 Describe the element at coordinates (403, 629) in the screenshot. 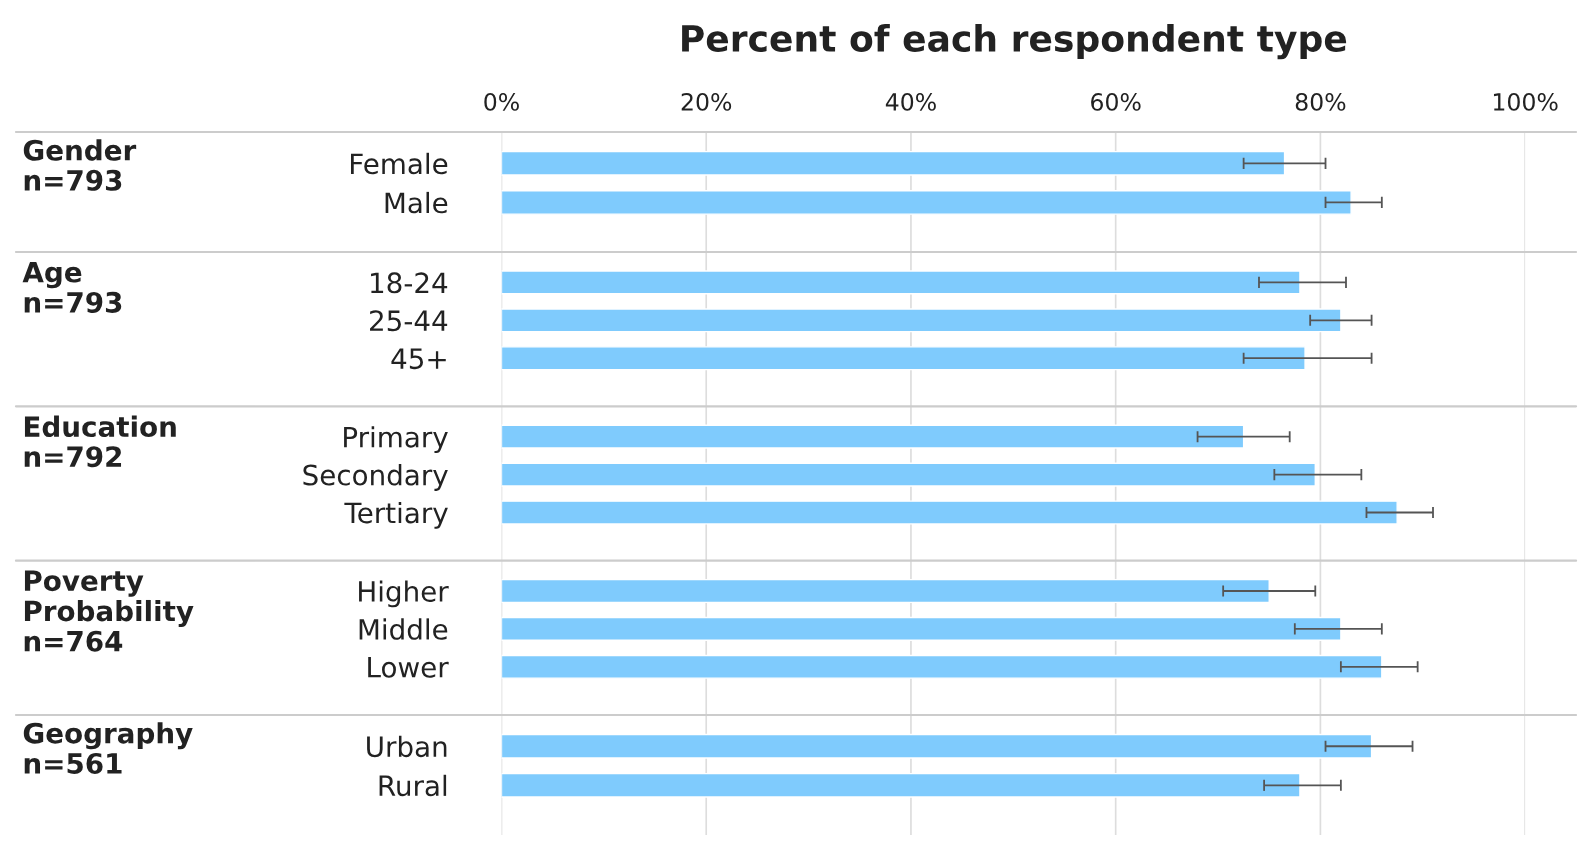

I see `y-tick-label: Middle` at that location.